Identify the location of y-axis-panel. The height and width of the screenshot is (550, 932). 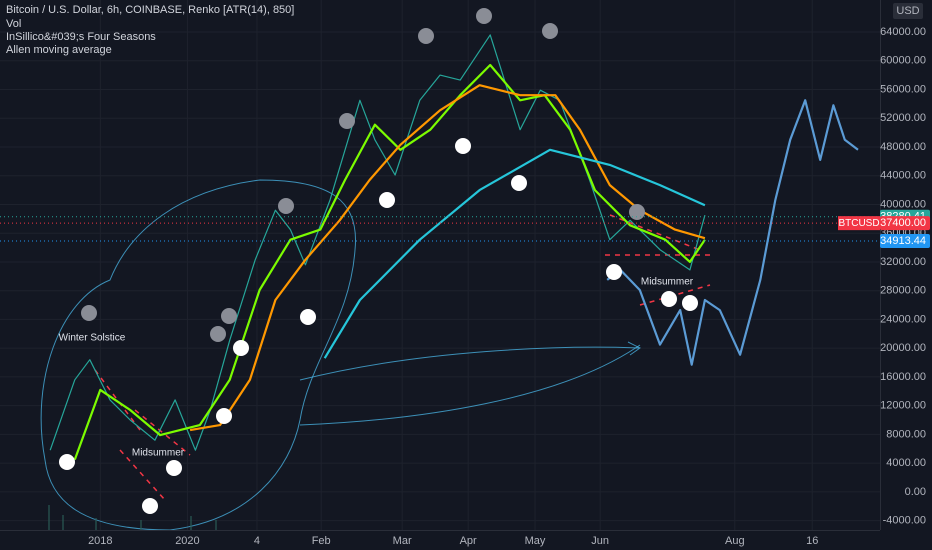
(906, 275).